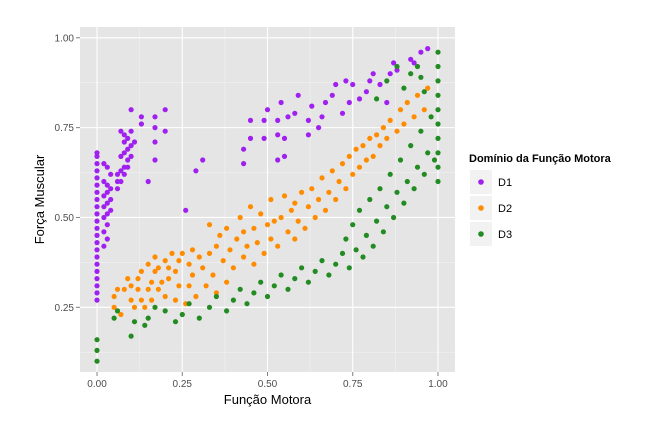 The image size is (651, 423). Describe the element at coordinates (491, 234) in the screenshot. I see `legend-item-d3: D3` at that location.